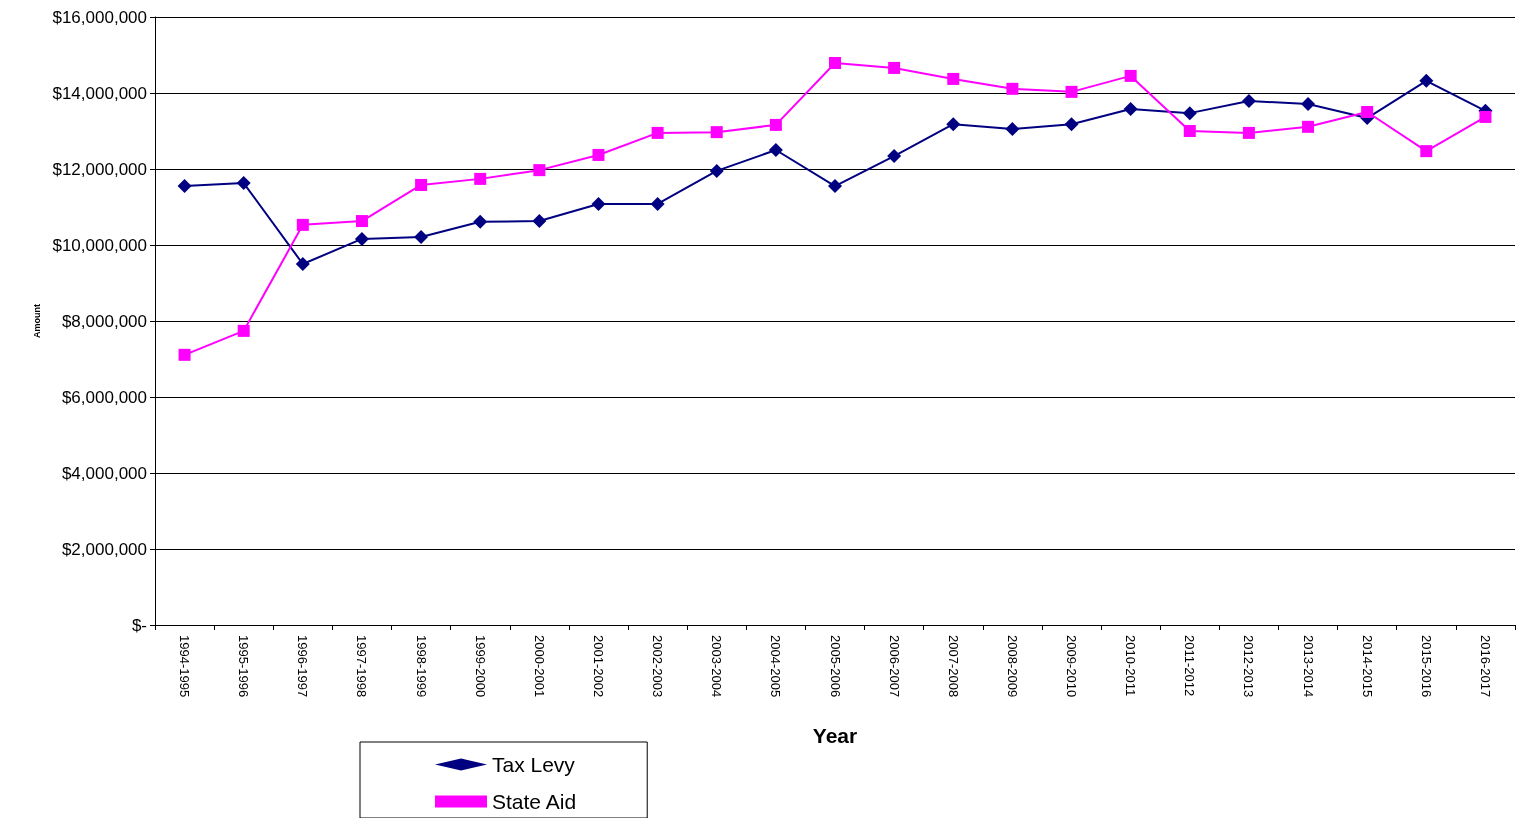 Image resolution: width=1519 pixels, height=818 pixels. What do you see at coordinates (1072, 666) in the screenshot?
I see `x-tick-label: 2009-2010` at bounding box center [1072, 666].